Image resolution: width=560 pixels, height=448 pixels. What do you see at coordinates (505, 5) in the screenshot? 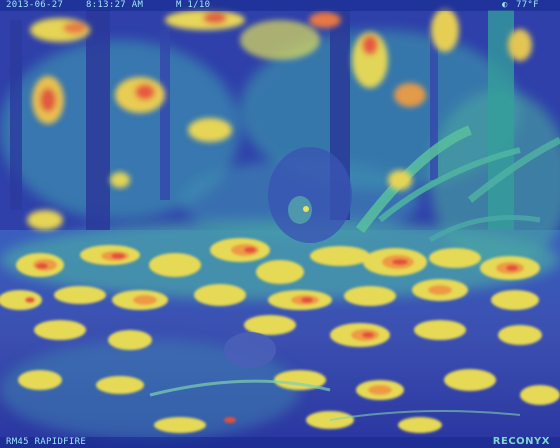
I see `moon-phase-icon: ◐` at bounding box center [505, 5].